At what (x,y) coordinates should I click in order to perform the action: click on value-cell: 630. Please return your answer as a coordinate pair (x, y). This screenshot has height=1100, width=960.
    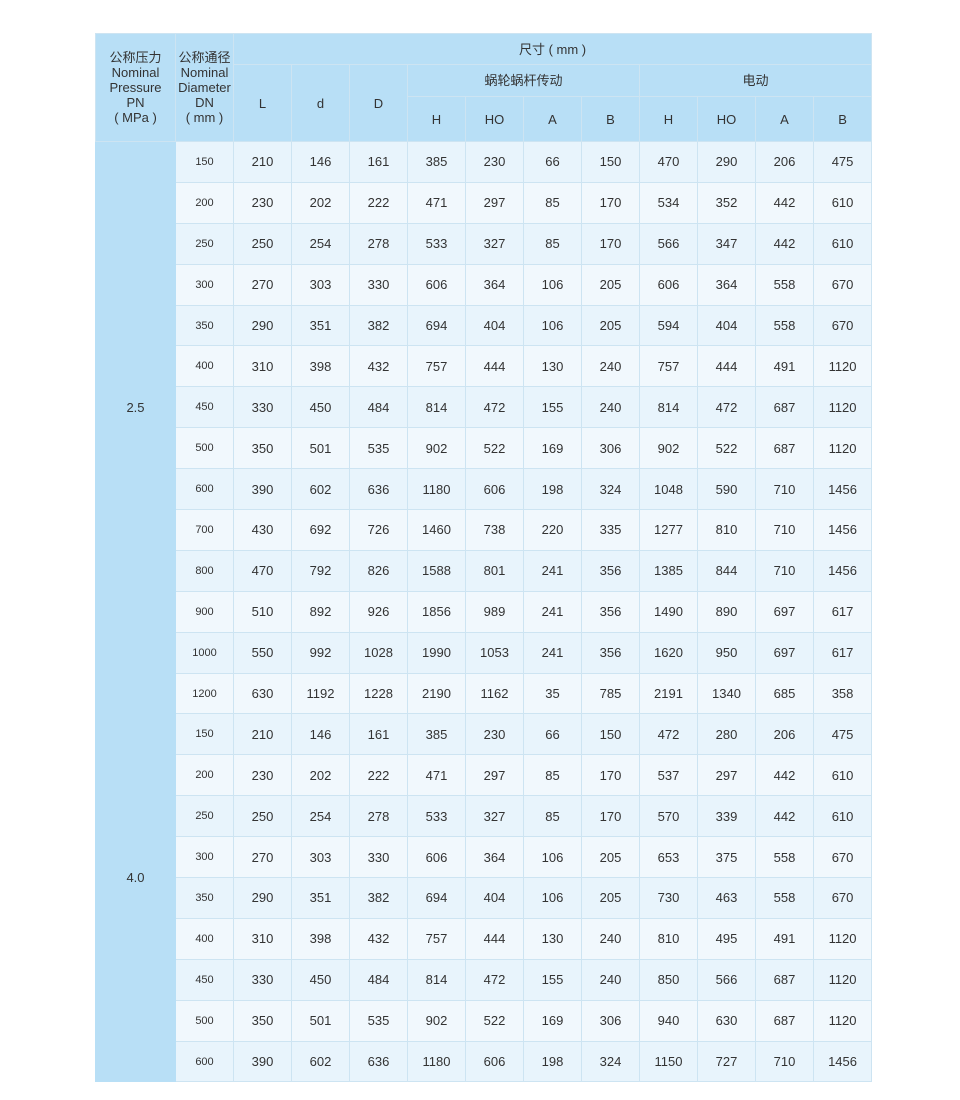
    Looking at the image, I should click on (726, 1020).